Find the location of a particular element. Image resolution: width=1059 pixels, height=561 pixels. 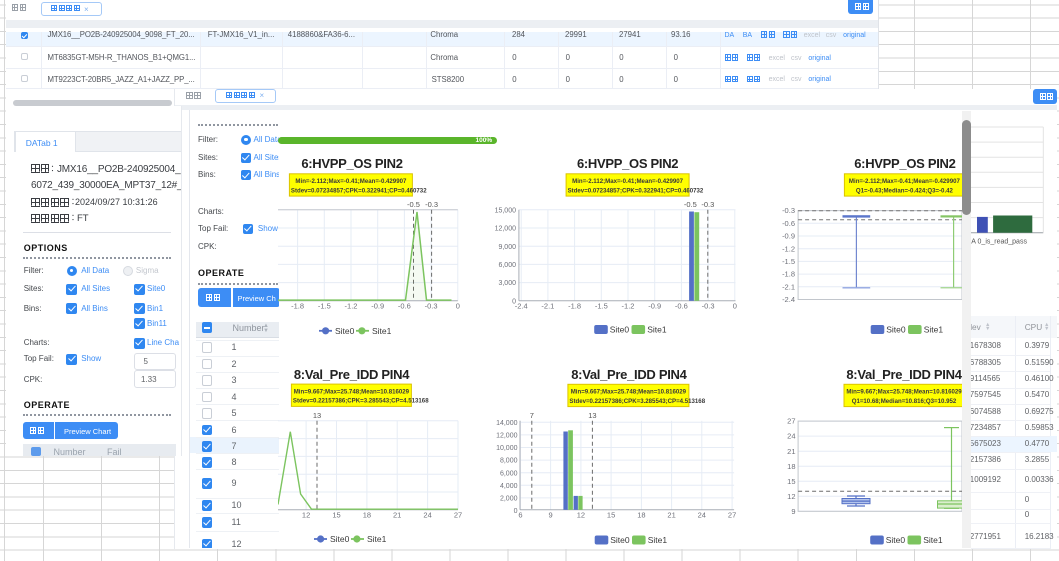

svg-text:Q1=-0.43;Median=-0.424;Q3=-0.4: Q1=-0.43;Median=-0.424;Q3=-0.42 is located at coordinates (905, 190).